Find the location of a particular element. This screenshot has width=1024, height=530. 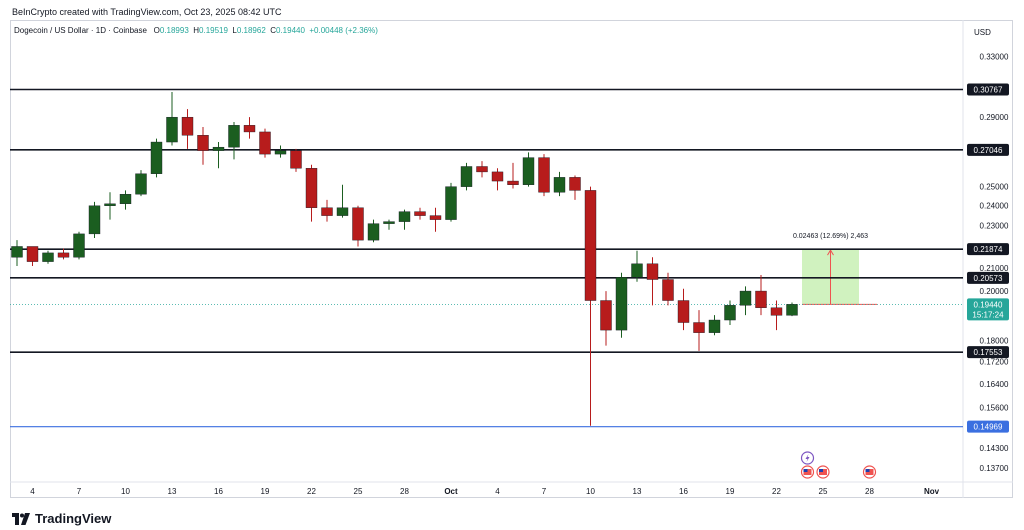

currency-label: USD is located at coordinates (982, 32).